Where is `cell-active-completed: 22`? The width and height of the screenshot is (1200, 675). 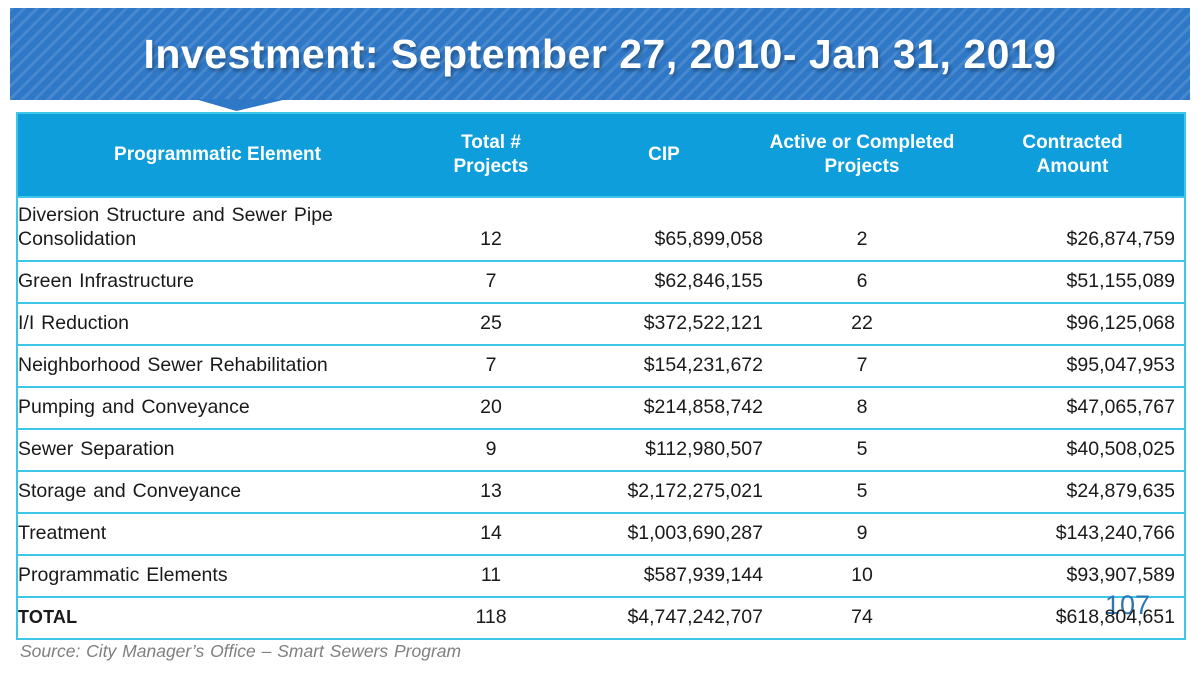
cell-active-completed: 22 is located at coordinates (862, 323).